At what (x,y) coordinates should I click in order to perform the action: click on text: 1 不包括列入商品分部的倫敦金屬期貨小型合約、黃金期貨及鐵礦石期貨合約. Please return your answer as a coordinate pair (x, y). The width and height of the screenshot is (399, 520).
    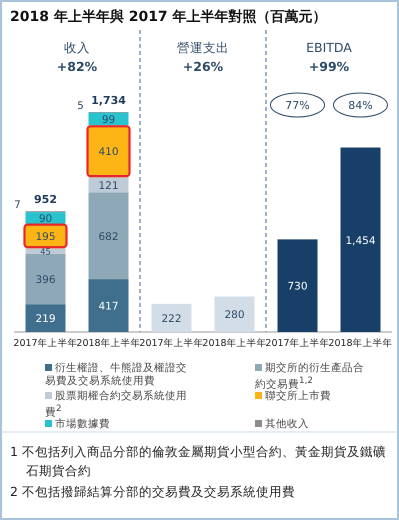
    Looking at the image, I should click on (198, 461).